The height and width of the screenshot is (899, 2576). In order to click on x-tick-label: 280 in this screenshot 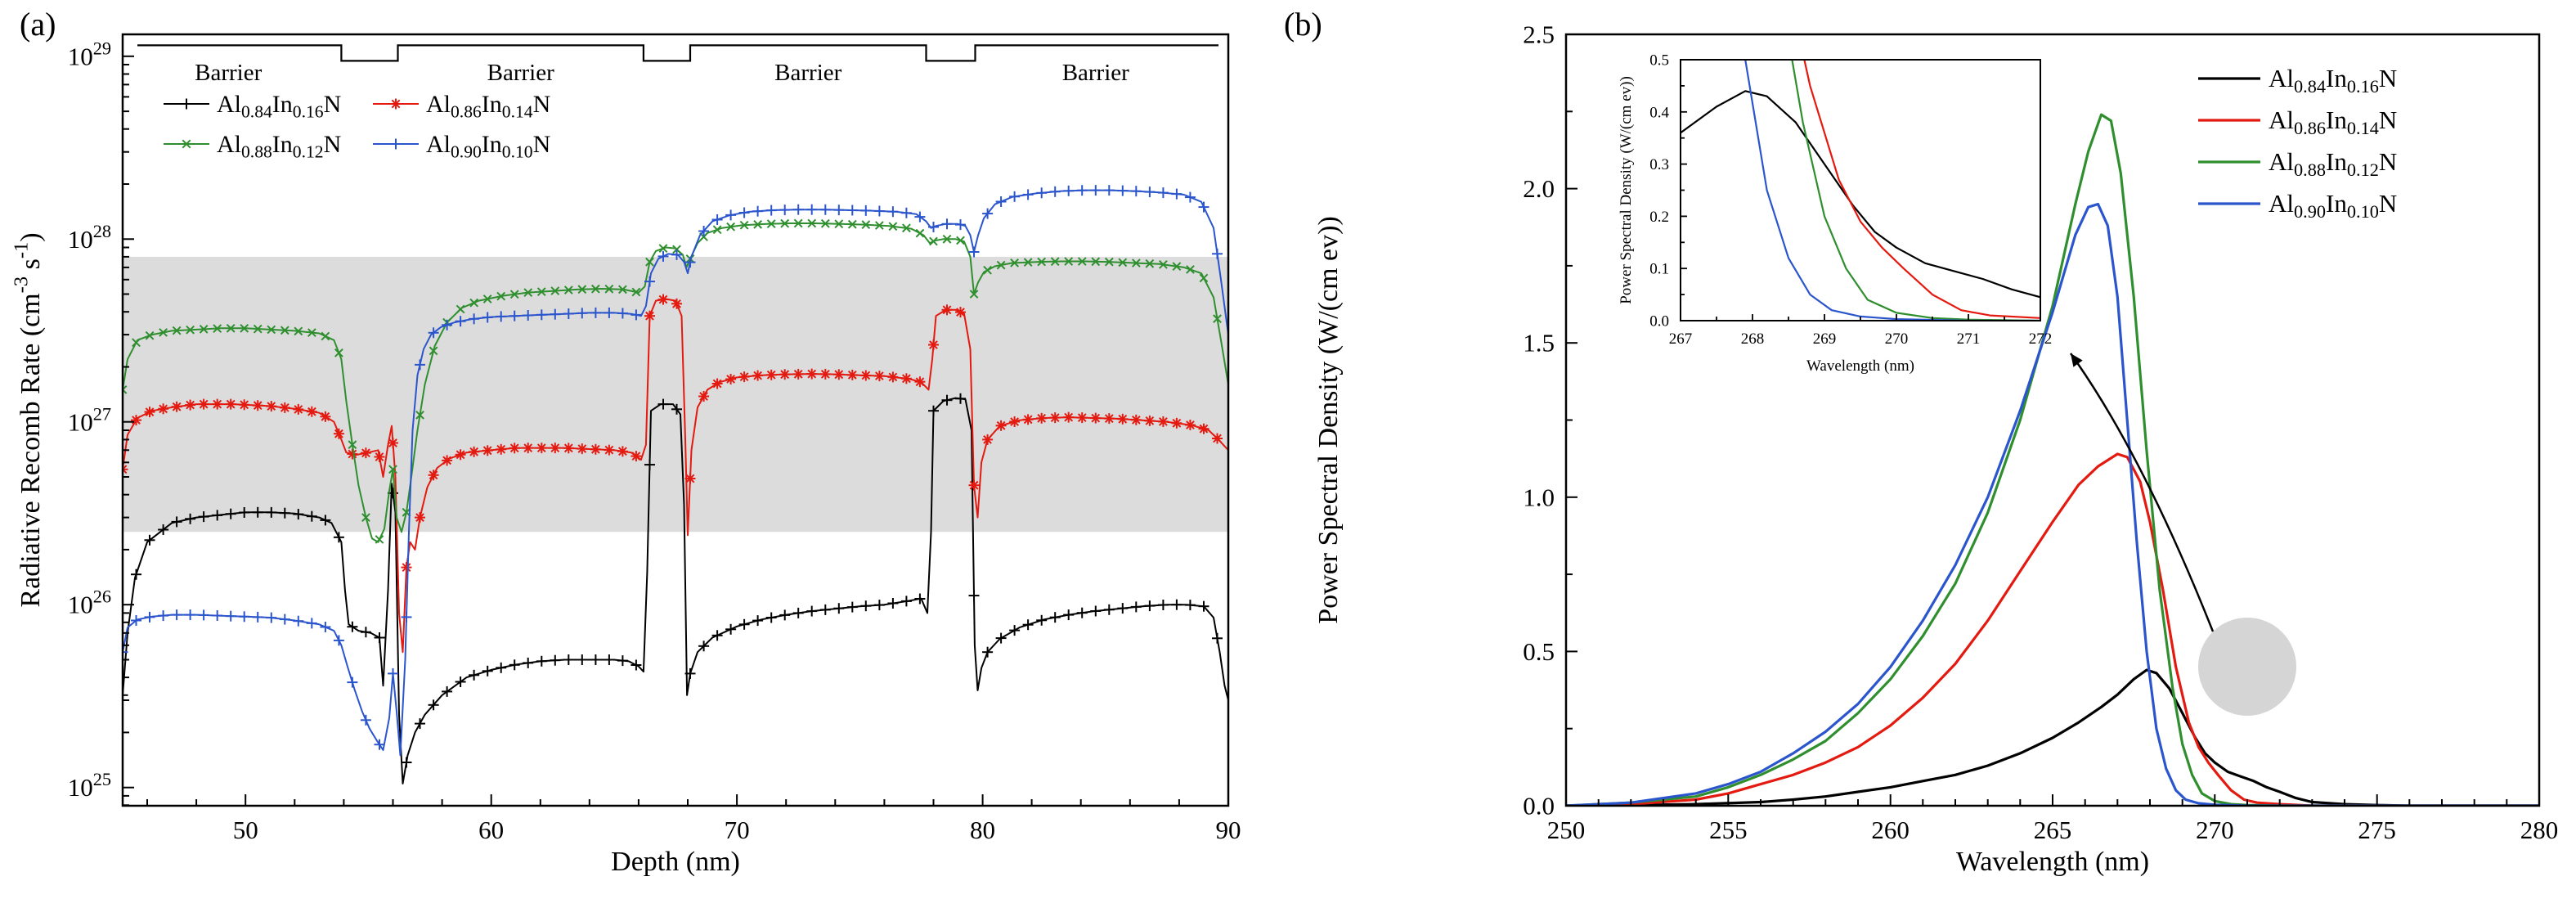, I will do `click(2539, 830)`.